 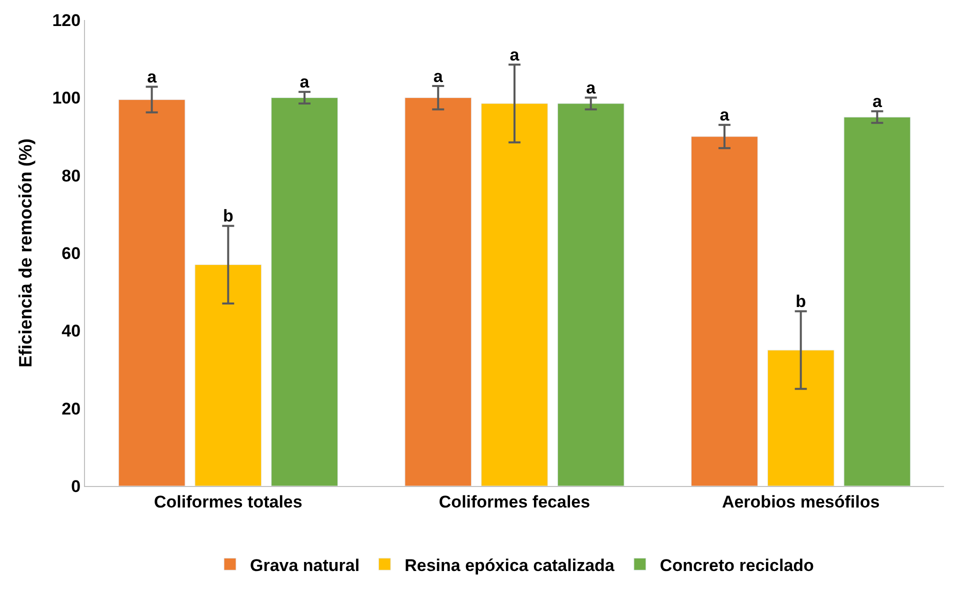 What do you see at coordinates (71, 253) in the screenshot?
I see `y-tick-label: 60` at bounding box center [71, 253].